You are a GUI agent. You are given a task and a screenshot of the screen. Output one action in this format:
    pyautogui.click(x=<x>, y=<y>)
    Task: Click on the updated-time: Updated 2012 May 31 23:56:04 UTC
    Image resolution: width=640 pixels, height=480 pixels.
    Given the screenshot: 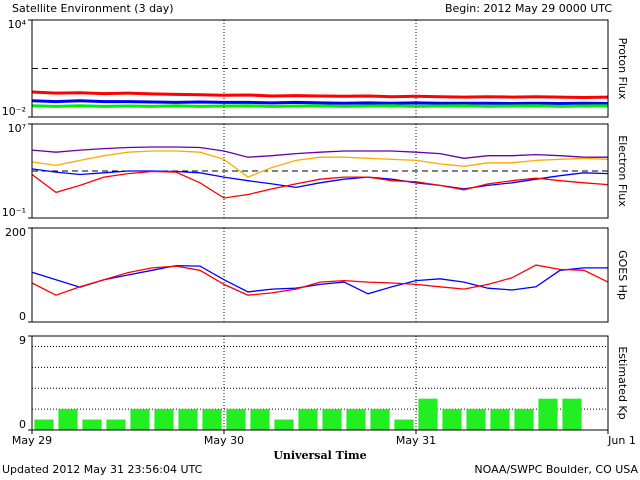 What is the action you would take?
    pyautogui.click(x=102, y=469)
    